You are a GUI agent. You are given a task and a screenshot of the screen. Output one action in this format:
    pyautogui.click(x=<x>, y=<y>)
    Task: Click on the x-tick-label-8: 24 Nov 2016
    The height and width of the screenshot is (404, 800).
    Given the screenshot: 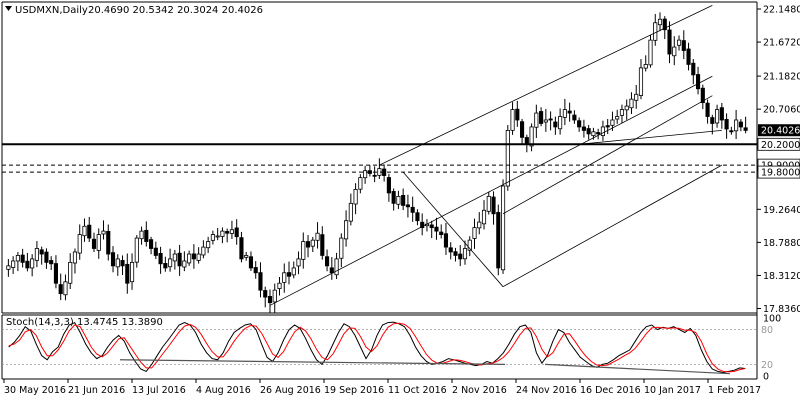 What is the action you would take?
    pyautogui.click(x=546, y=390)
    